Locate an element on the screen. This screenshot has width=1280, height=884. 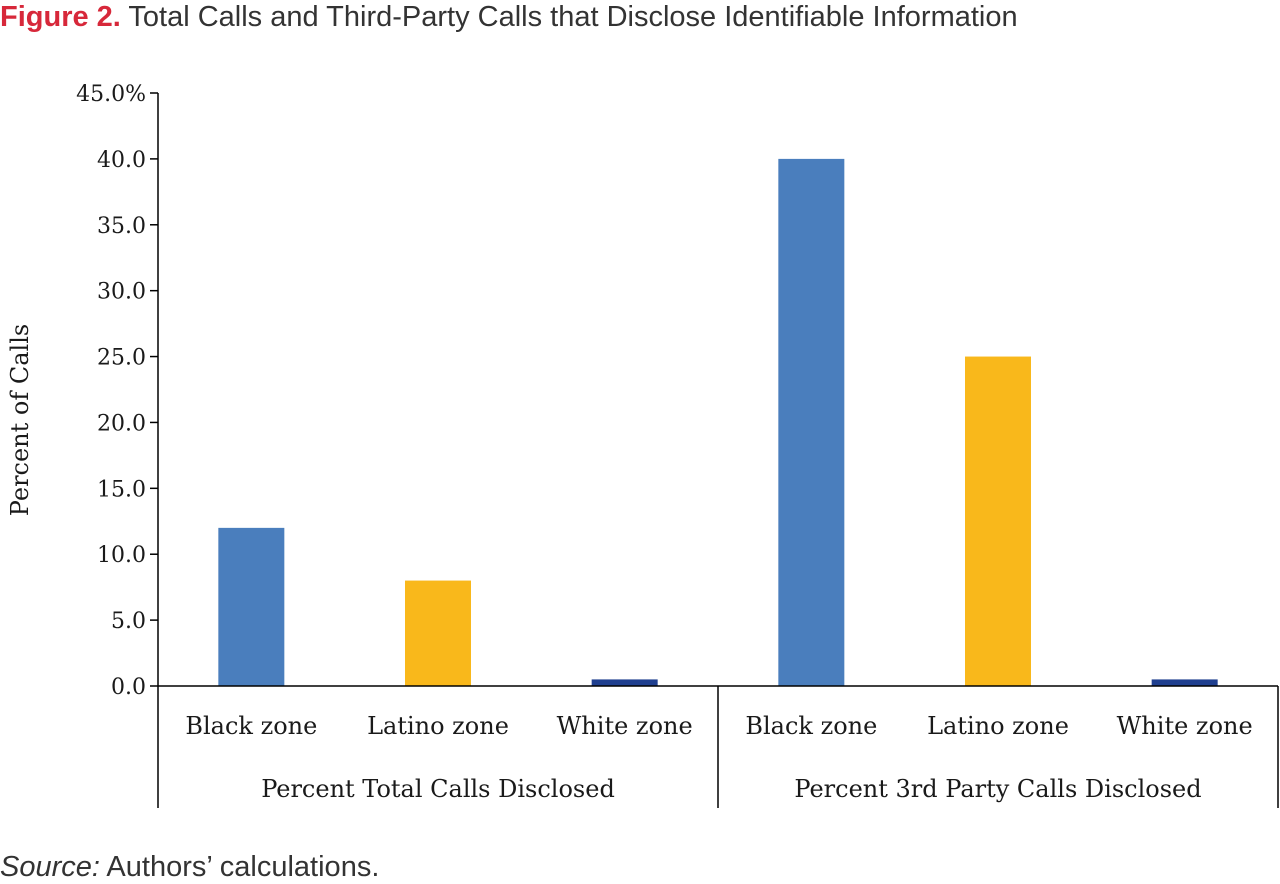
figure-label: Figure 2. is located at coordinates (60, 17).